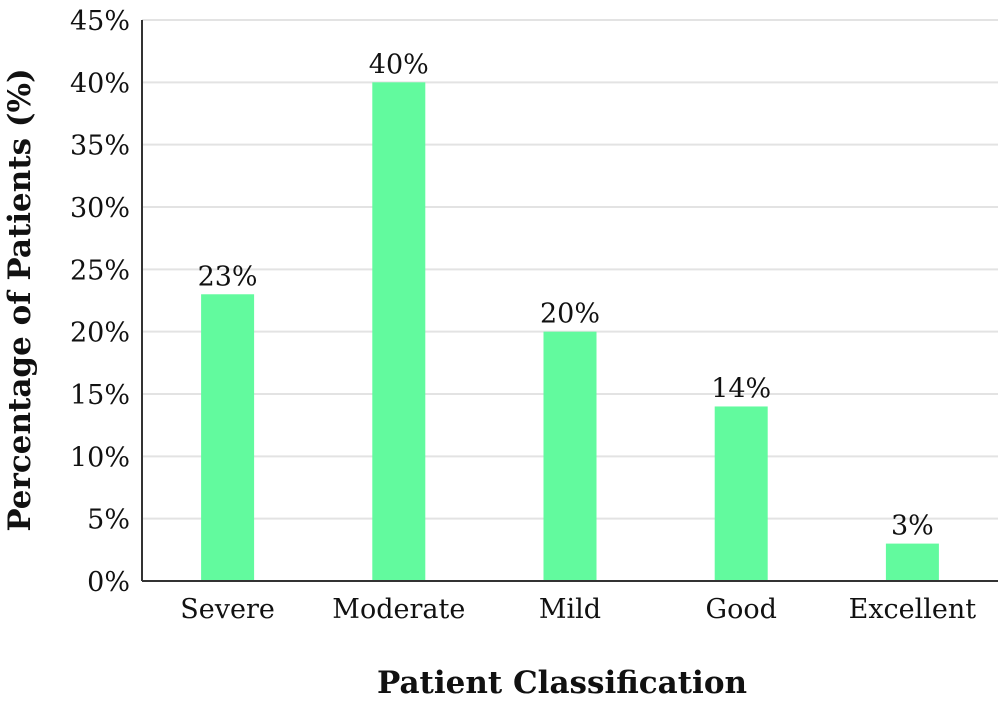 Image resolution: width=1000 pixels, height=702 pixels. What do you see at coordinates (399, 331) in the screenshot?
I see `bar-moderate` at bounding box center [399, 331].